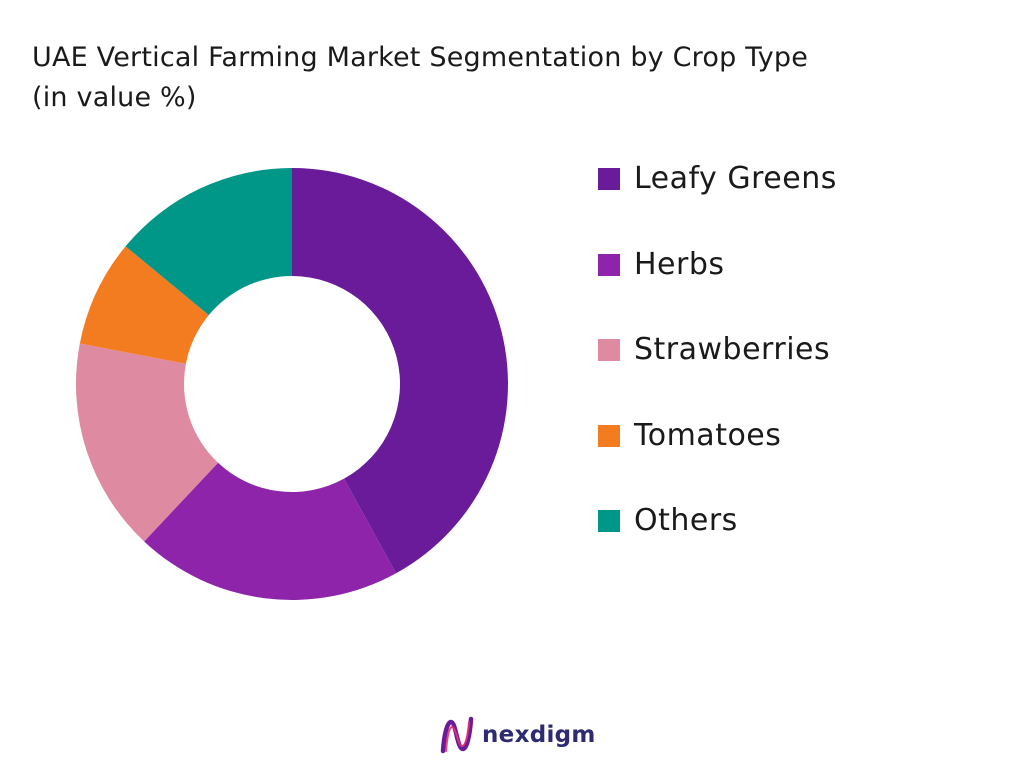 The image size is (1024, 768). Describe the element at coordinates (717, 287) in the screenshot. I see `legend-item-herbs: Herbs` at that location.